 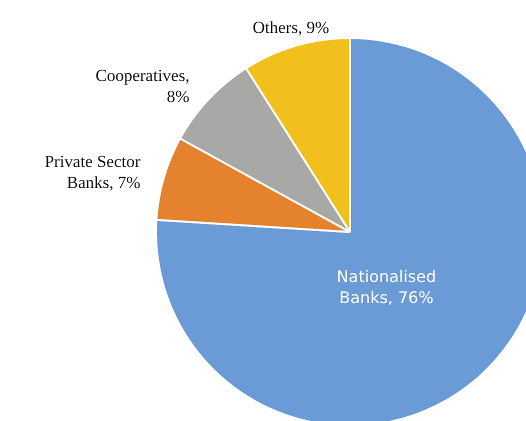 I want to click on slice-label: Private Sector Banks, 7%, so click(x=92, y=172).